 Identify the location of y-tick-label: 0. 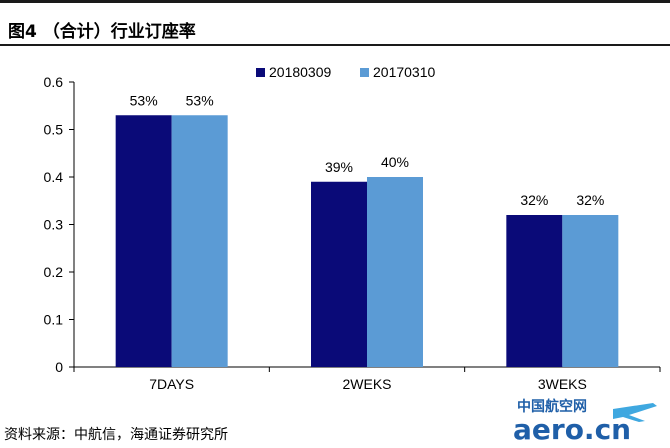
(59, 367).